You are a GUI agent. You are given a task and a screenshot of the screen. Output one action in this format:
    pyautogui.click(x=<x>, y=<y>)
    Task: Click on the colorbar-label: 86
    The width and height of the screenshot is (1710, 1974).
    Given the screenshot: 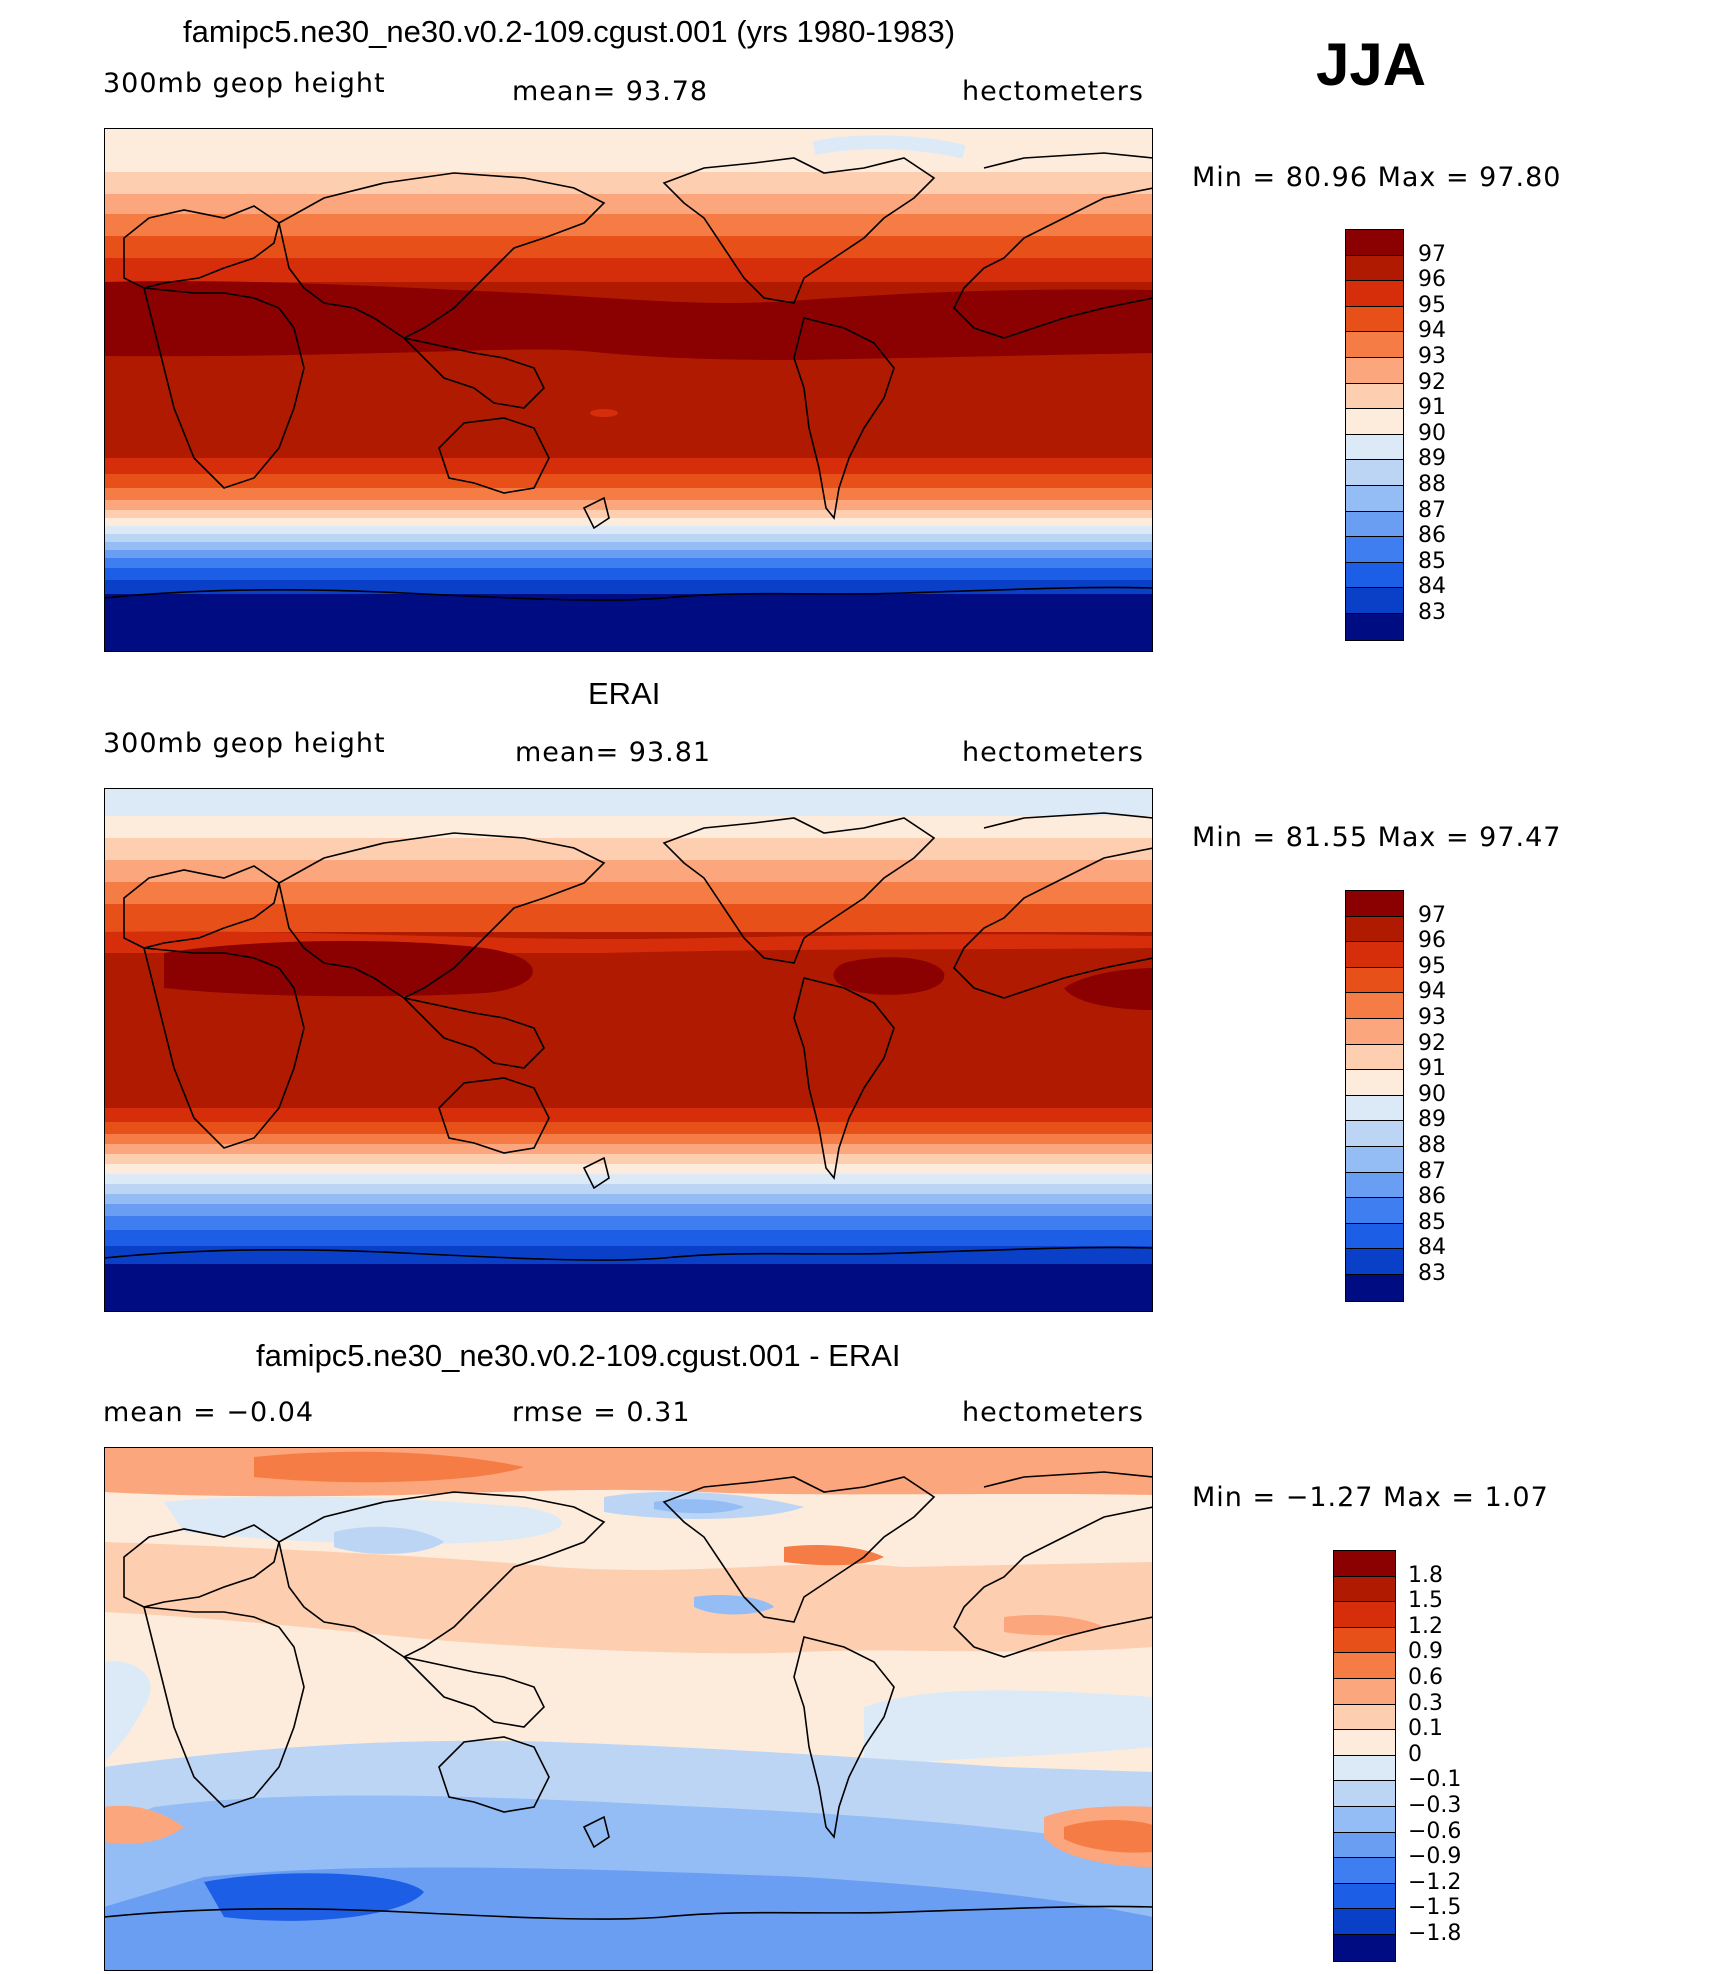 What is the action you would take?
    pyautogui.click(x=1432, y=536)
    